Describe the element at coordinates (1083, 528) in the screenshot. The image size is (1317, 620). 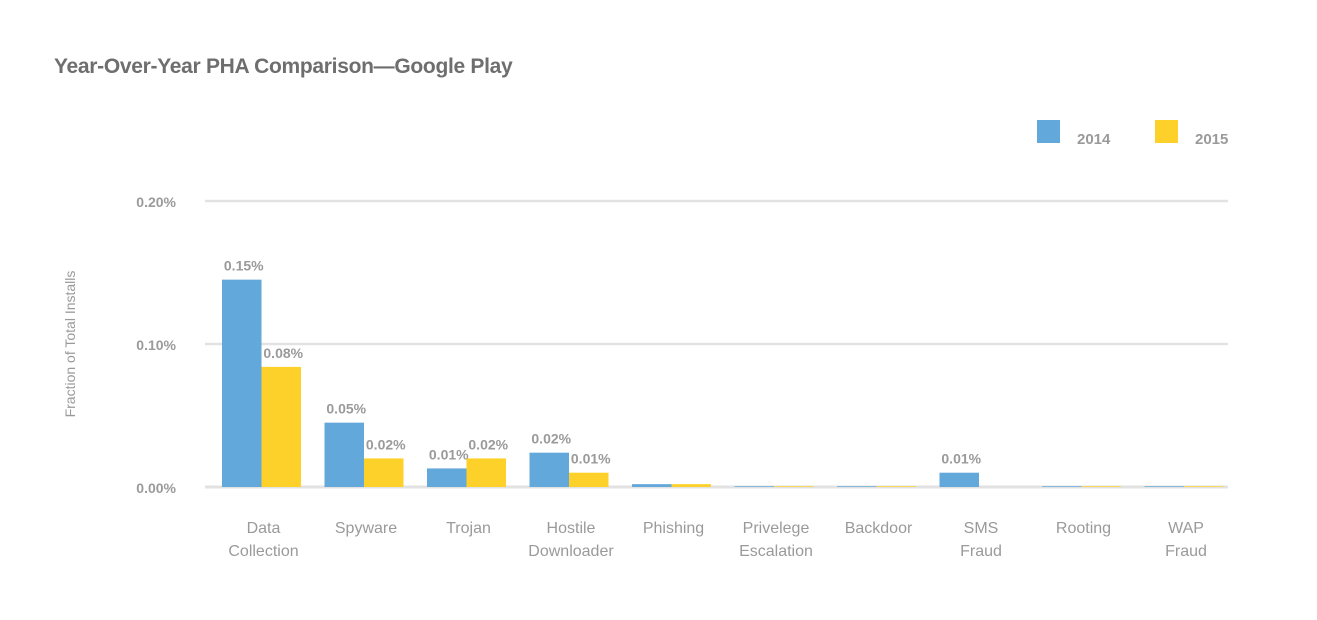
I see `x-tick-label: Rooting` at that location.